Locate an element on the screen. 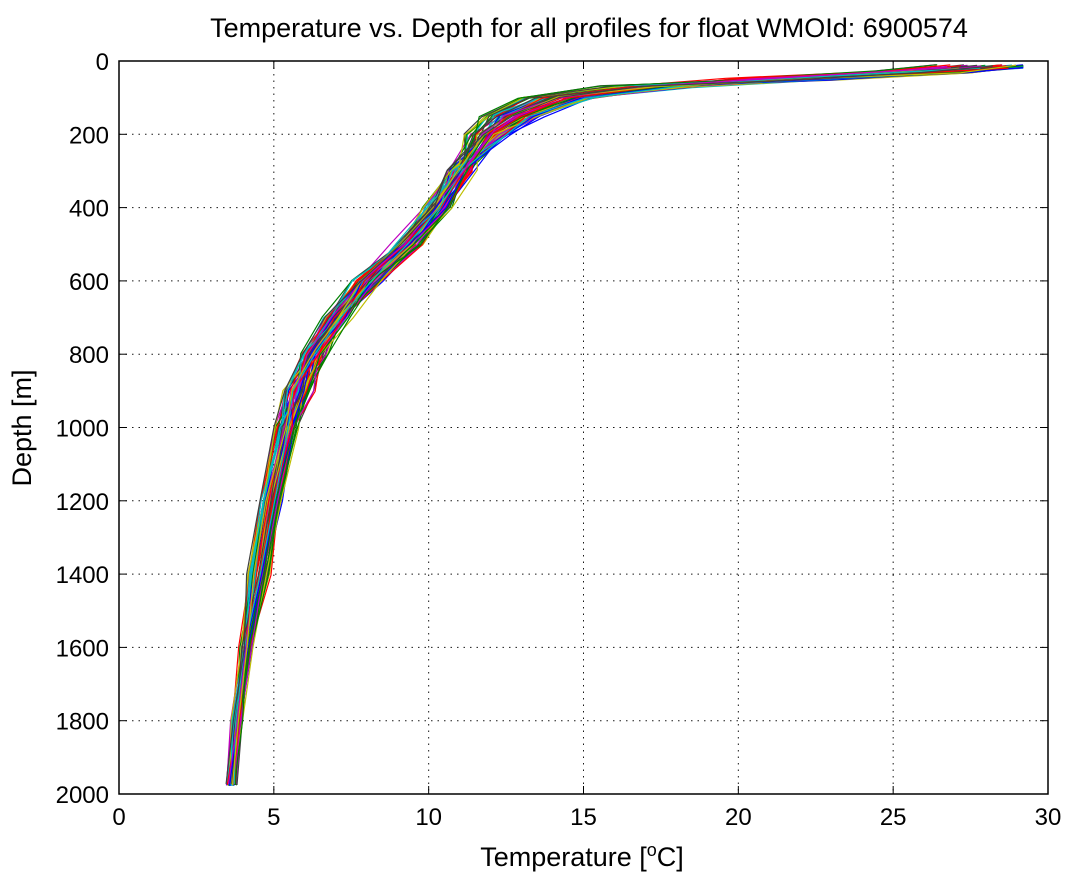 The height and width of the screenshot is (879, 1073). y-tick-label: 2000 is located at coordinates (82, 795).